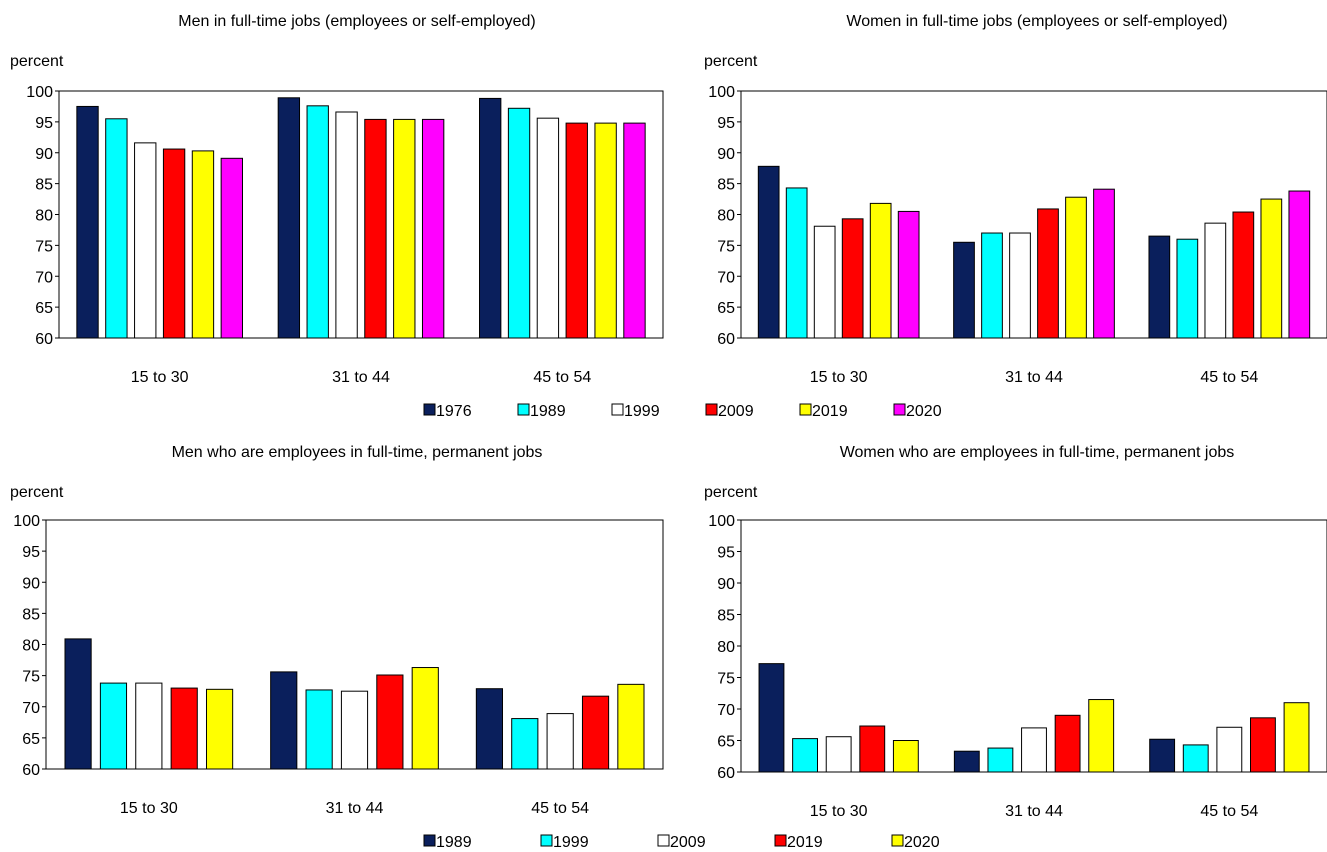  I want to click on legend-top-swatch-1989, so click(523, 409).